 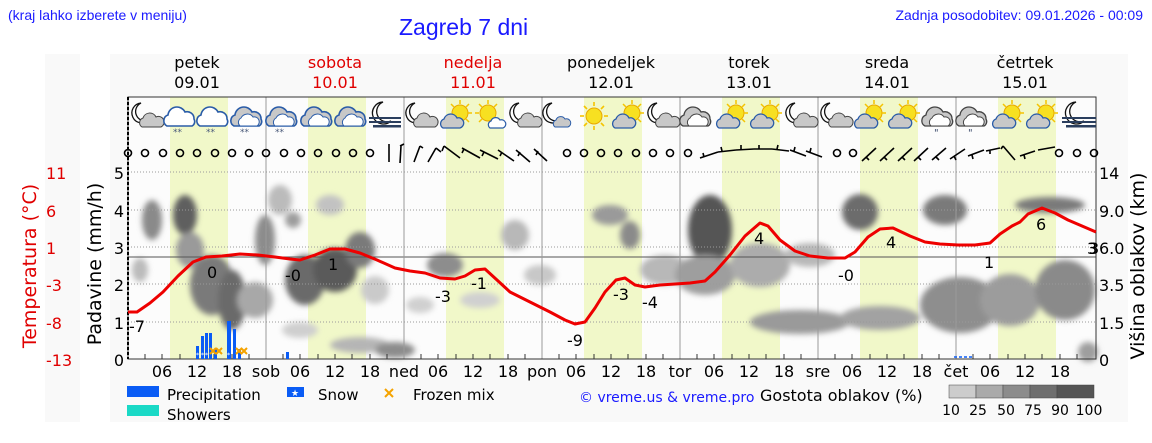 I want to click on precipitation-axis-label: Padavine (mm/h), so click(x=95, y=264).